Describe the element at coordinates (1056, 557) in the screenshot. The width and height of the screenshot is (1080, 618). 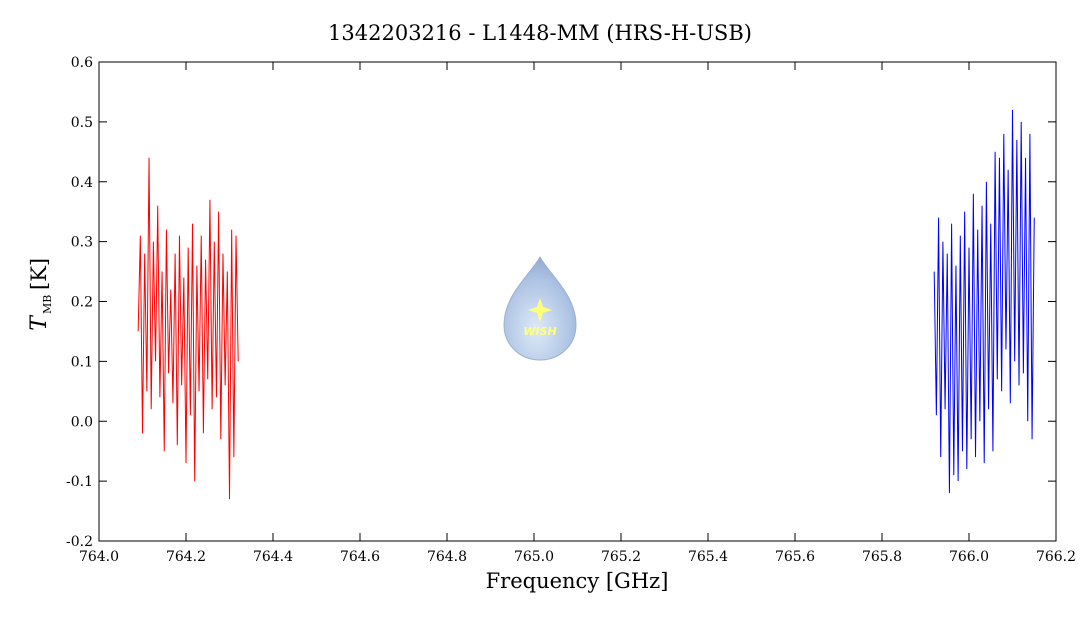
I see `x-tick-label: 766.2` at that location.